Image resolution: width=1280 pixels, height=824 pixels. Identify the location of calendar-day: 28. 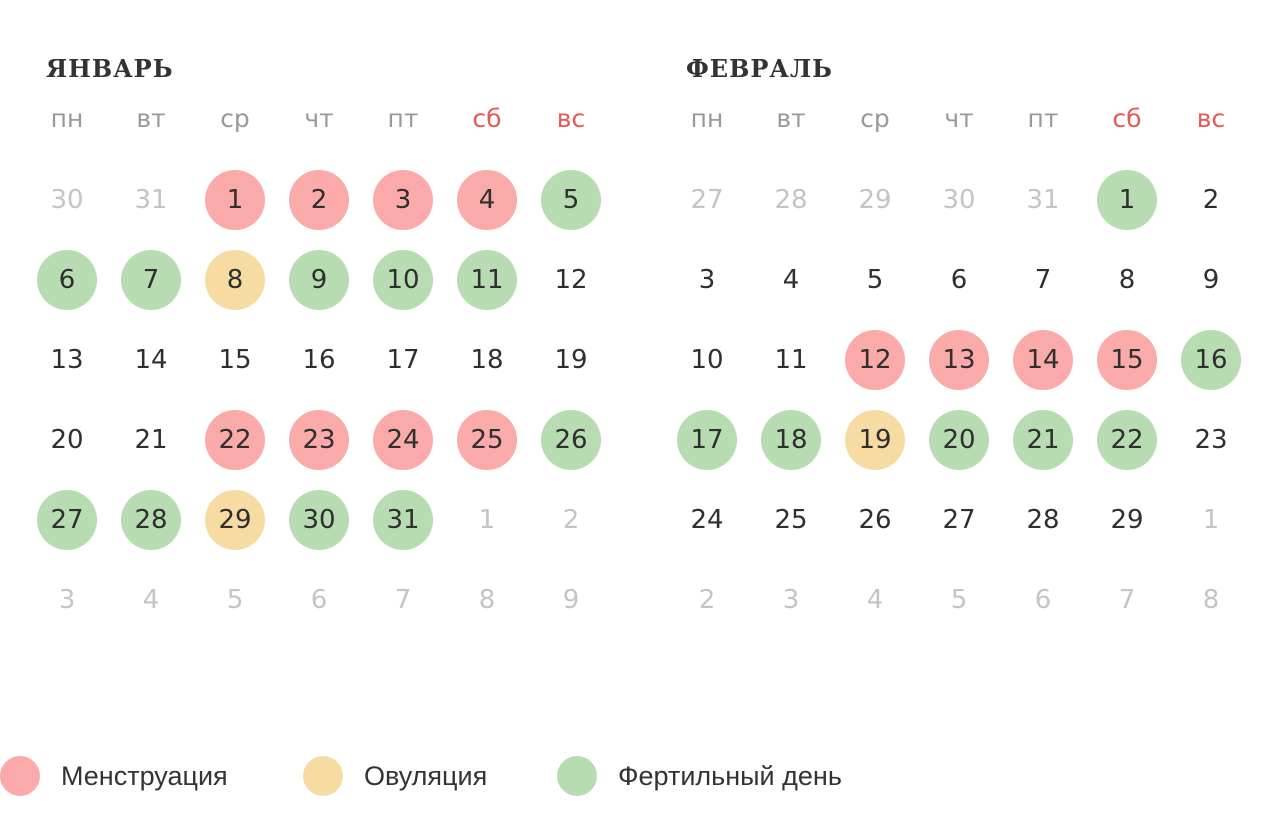
(1043, 520).